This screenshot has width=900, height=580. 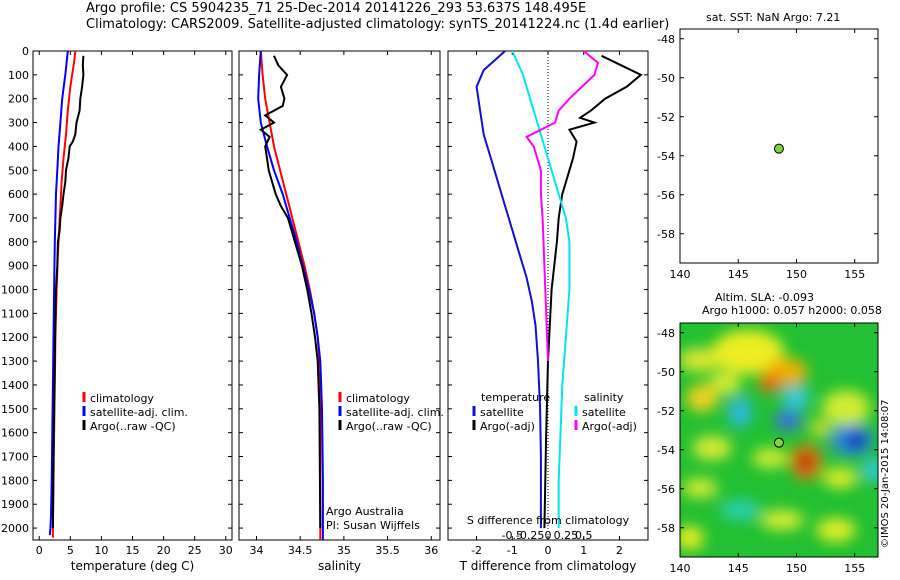 I want to click on series-line-salinity-argo-adj-, so click(x=562, y=206).